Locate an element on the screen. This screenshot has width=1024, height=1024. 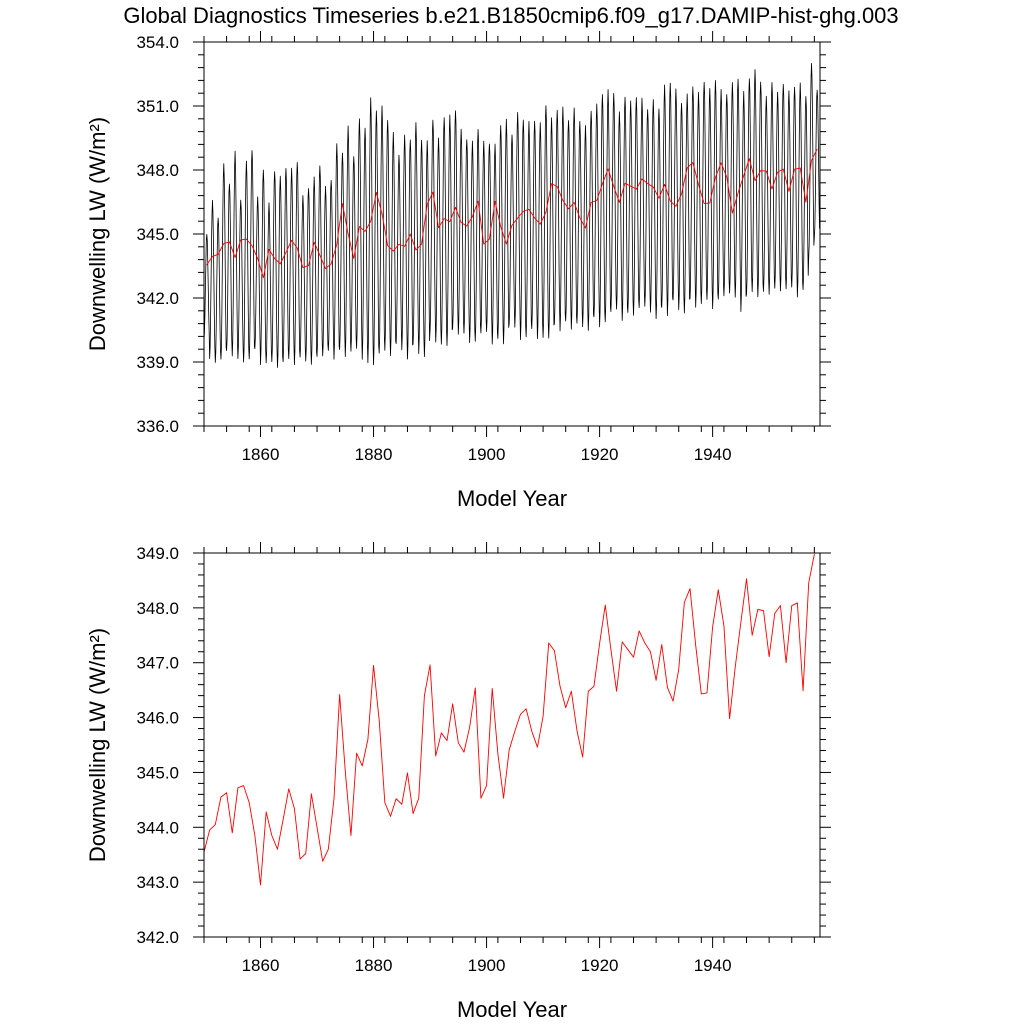
x-tick-label: 1920 is located at coordinates (600, 454).